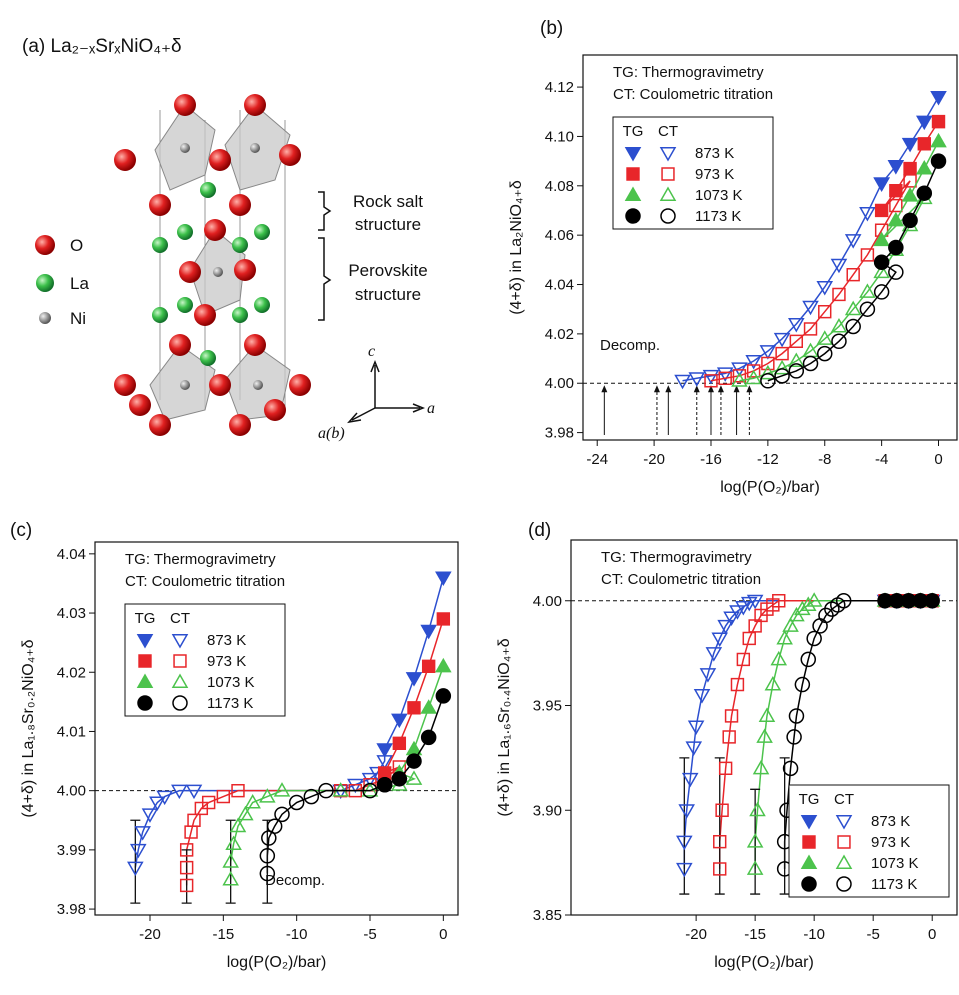 Image resolution: width=959 pixels, height=995 pixels. Describe the element at coordinates (539, 530) in the screenshot. I see `panel-label: (d)` at that location.